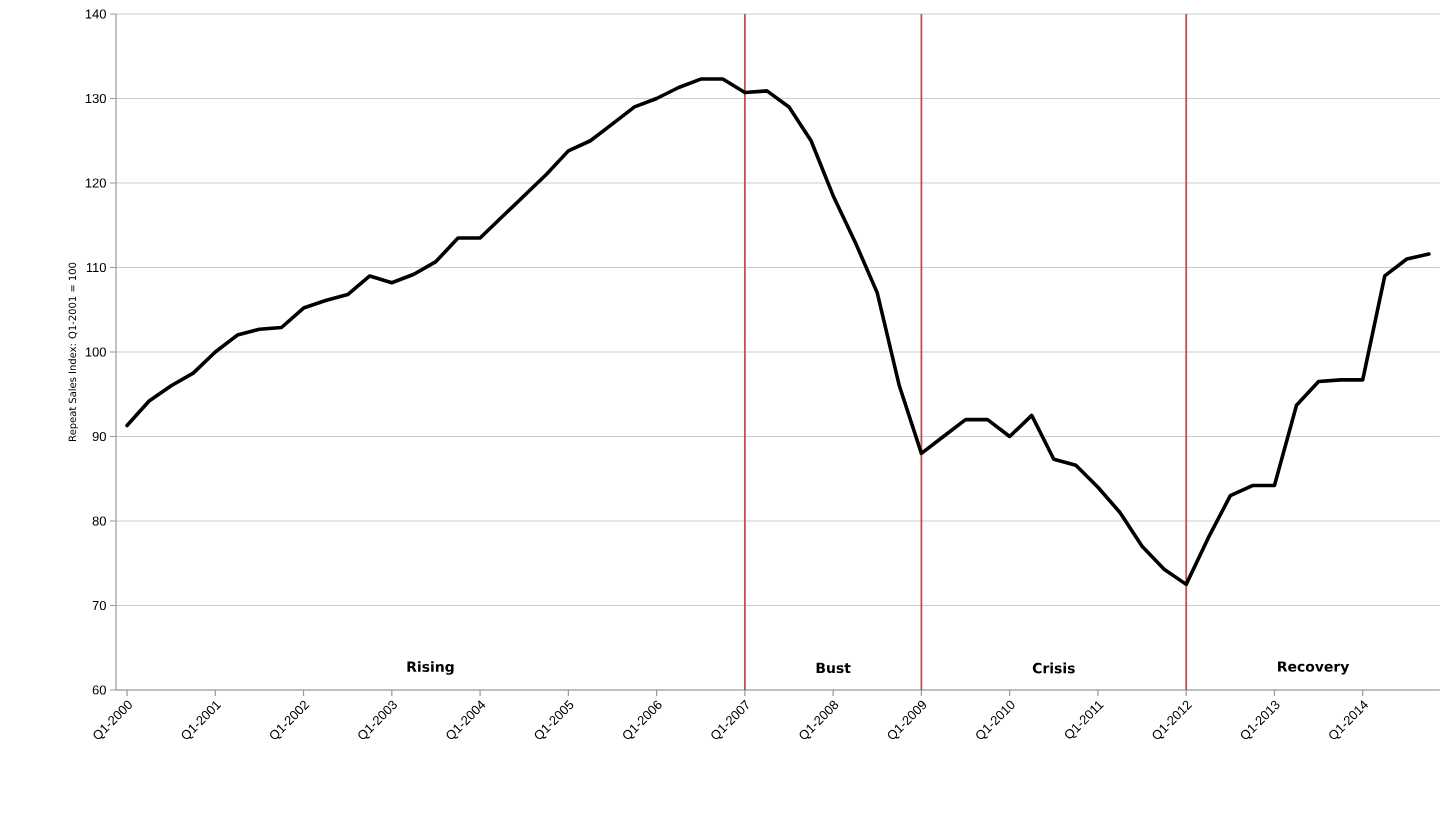 This screenshot has width=1444, height=828. What do you see at coordinates (95, 183) in the screenshot?
I see `y-tick-label: 120` at bounding box center [95, 183].